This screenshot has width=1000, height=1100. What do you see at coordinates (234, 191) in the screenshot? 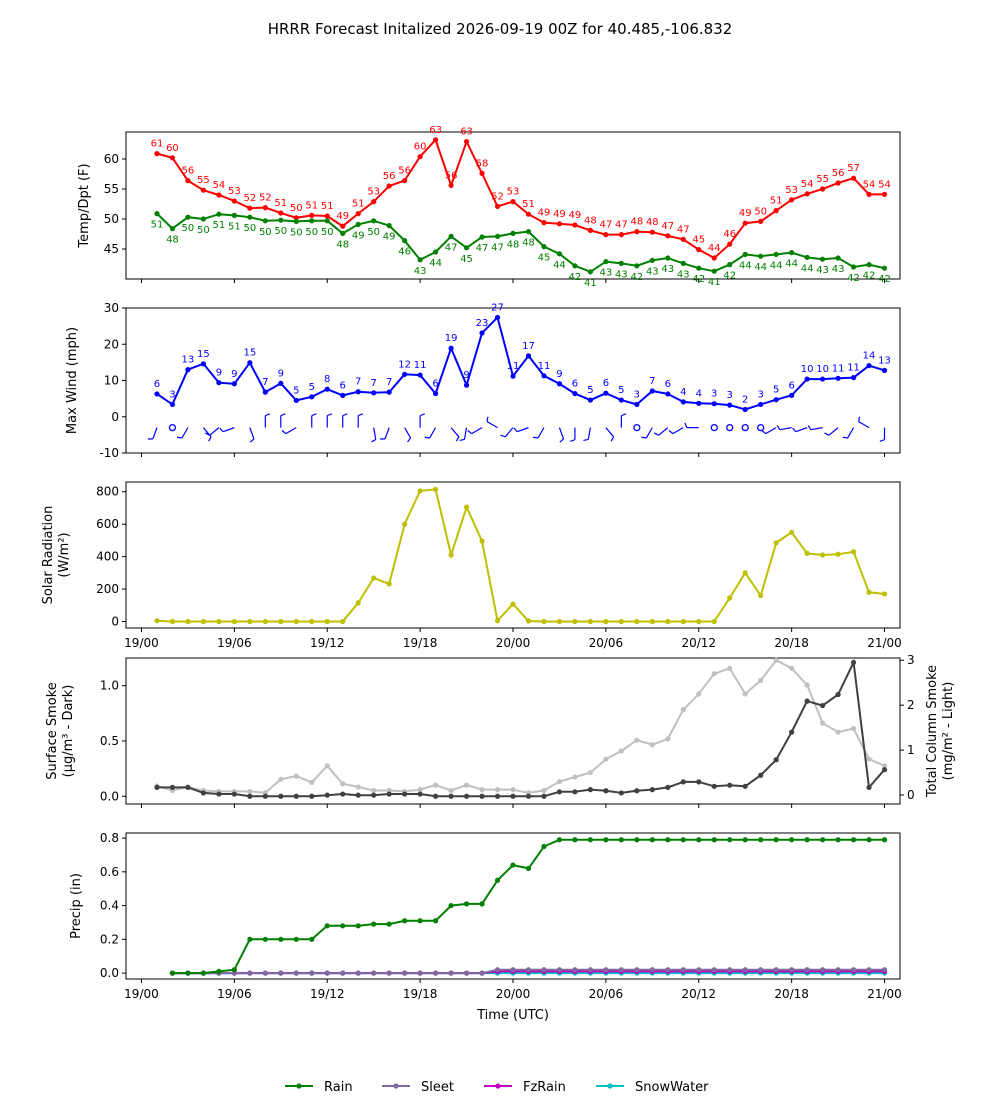
I see `temperature-data-label: 53` at bounding box center [234, 191].